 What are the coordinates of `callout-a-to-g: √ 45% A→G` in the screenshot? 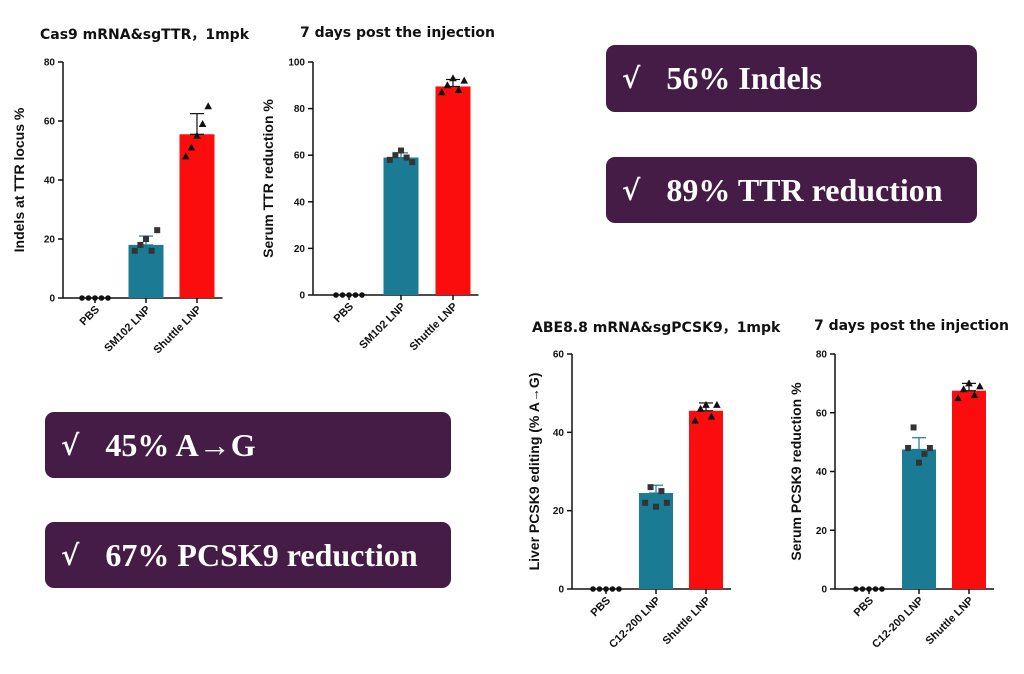 It's located at (248, 445).